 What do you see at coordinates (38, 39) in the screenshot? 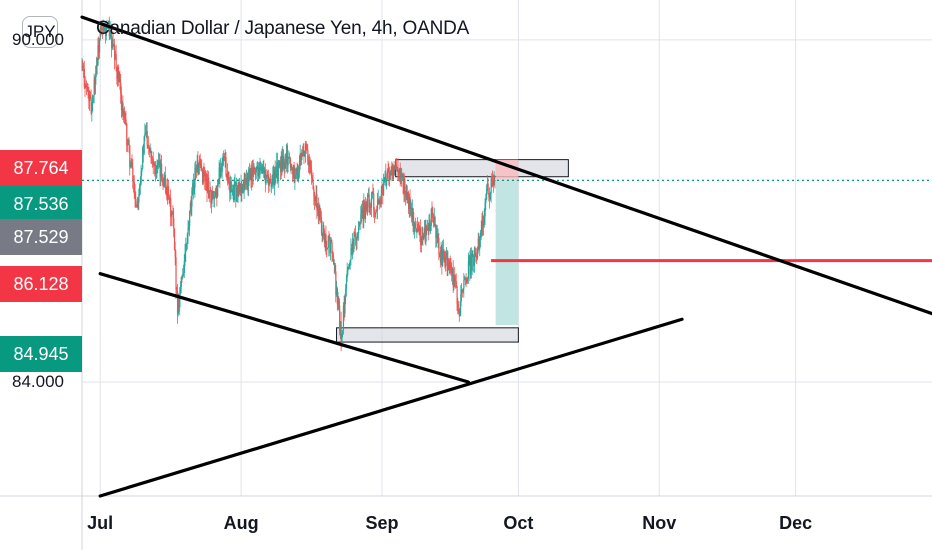
I see `y-tick-label: 90.000` at bounding box center [38, 39].